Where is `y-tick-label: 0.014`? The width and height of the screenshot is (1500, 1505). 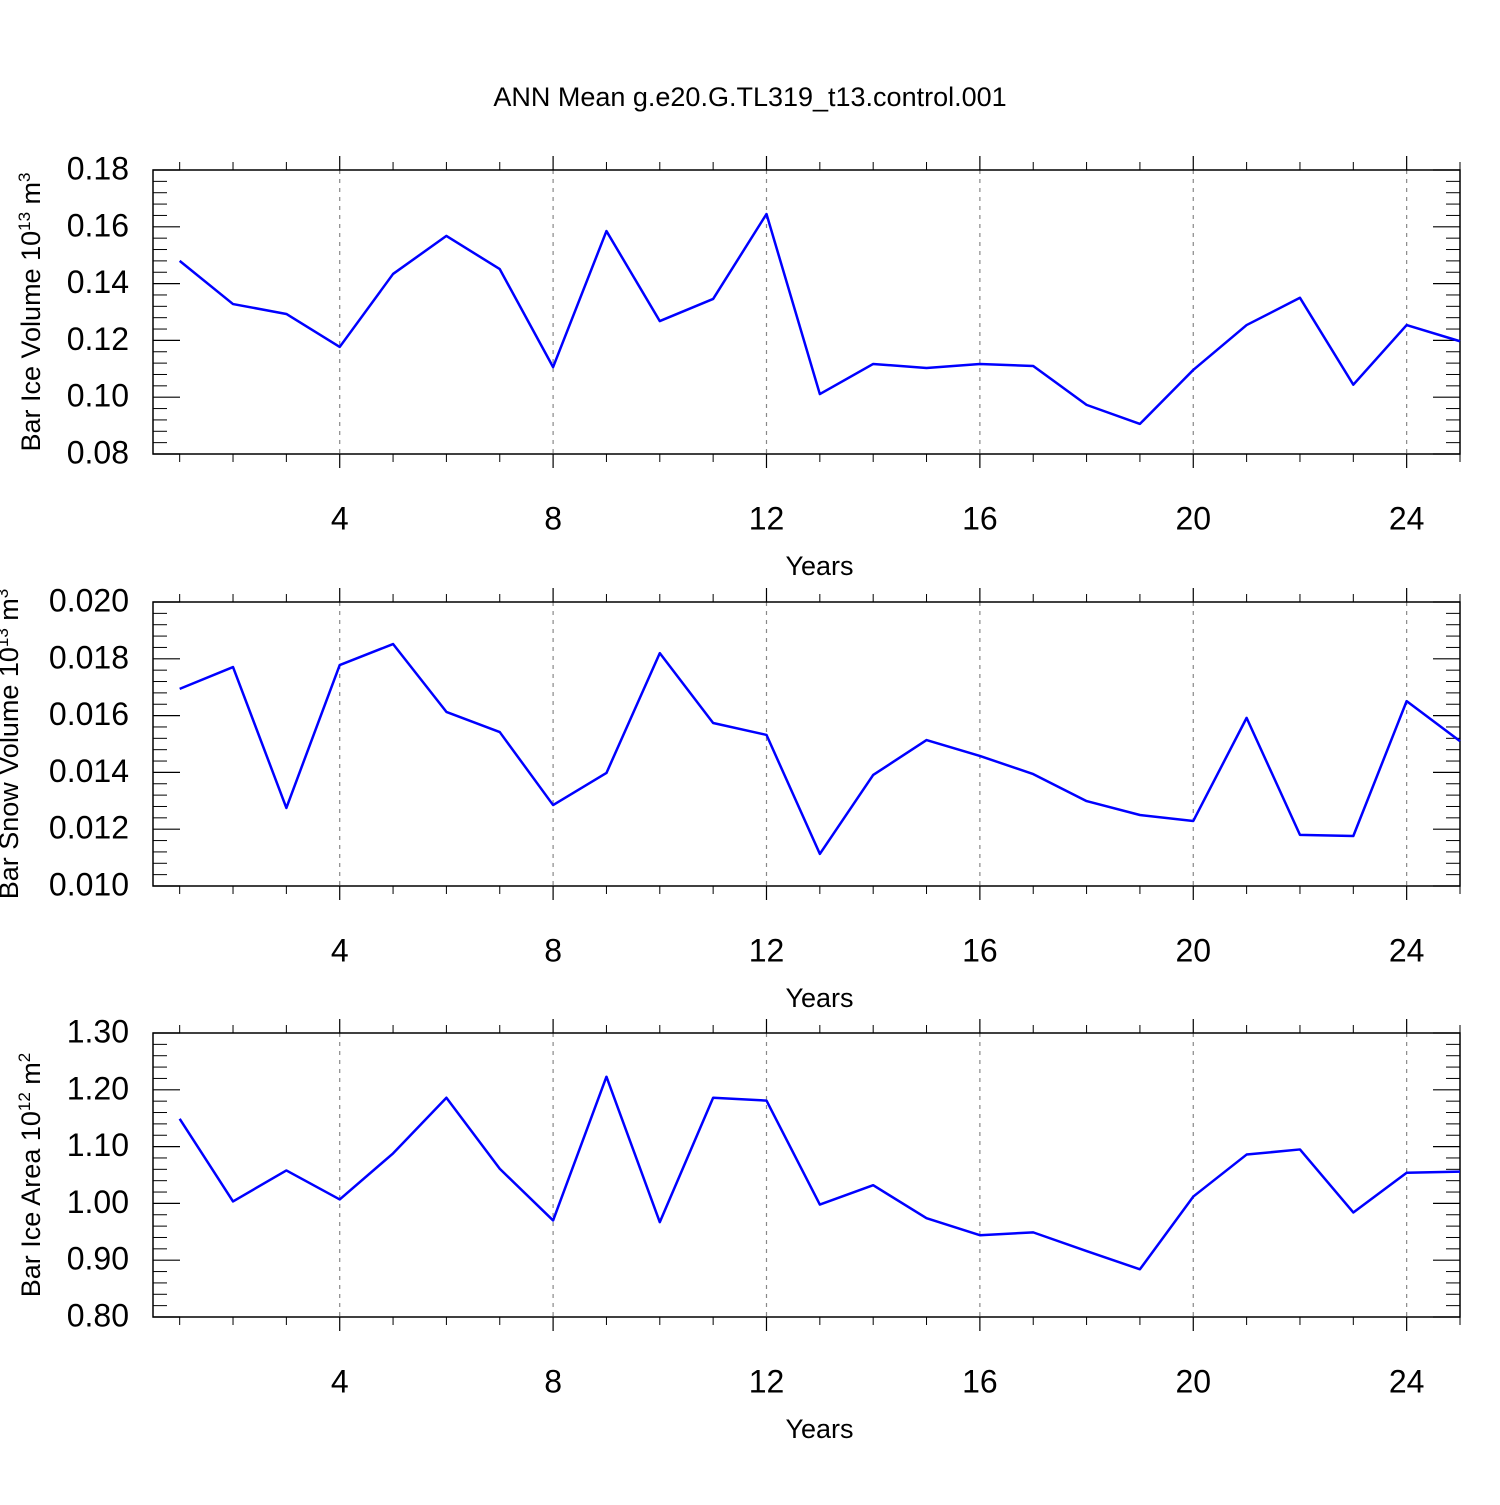 y-tick-label: 0.014 is located at coordinates (89, 771).